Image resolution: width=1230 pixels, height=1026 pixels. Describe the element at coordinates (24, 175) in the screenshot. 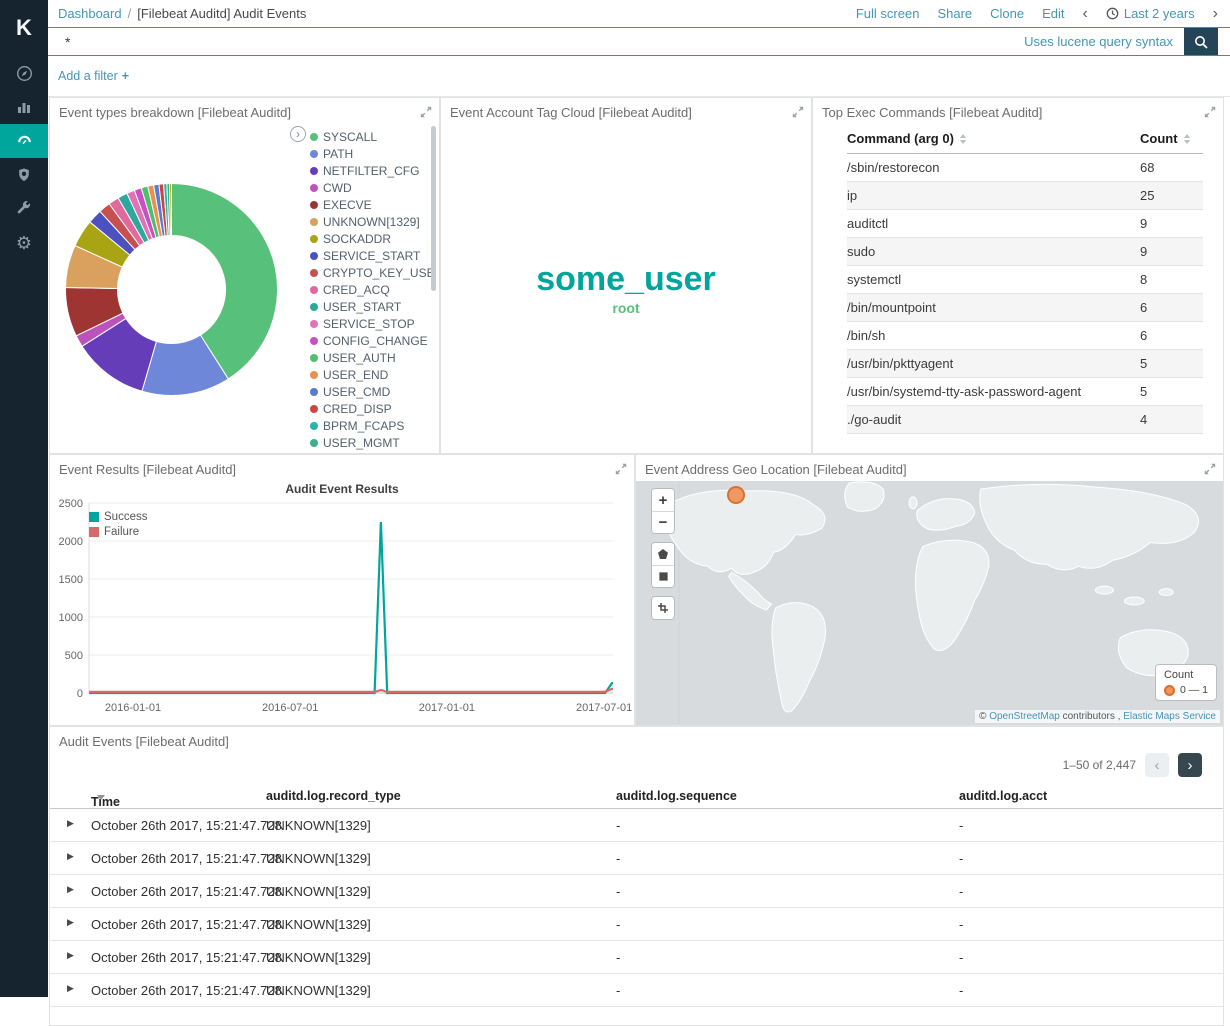

I see `sidebar-item-timelion` at that location.